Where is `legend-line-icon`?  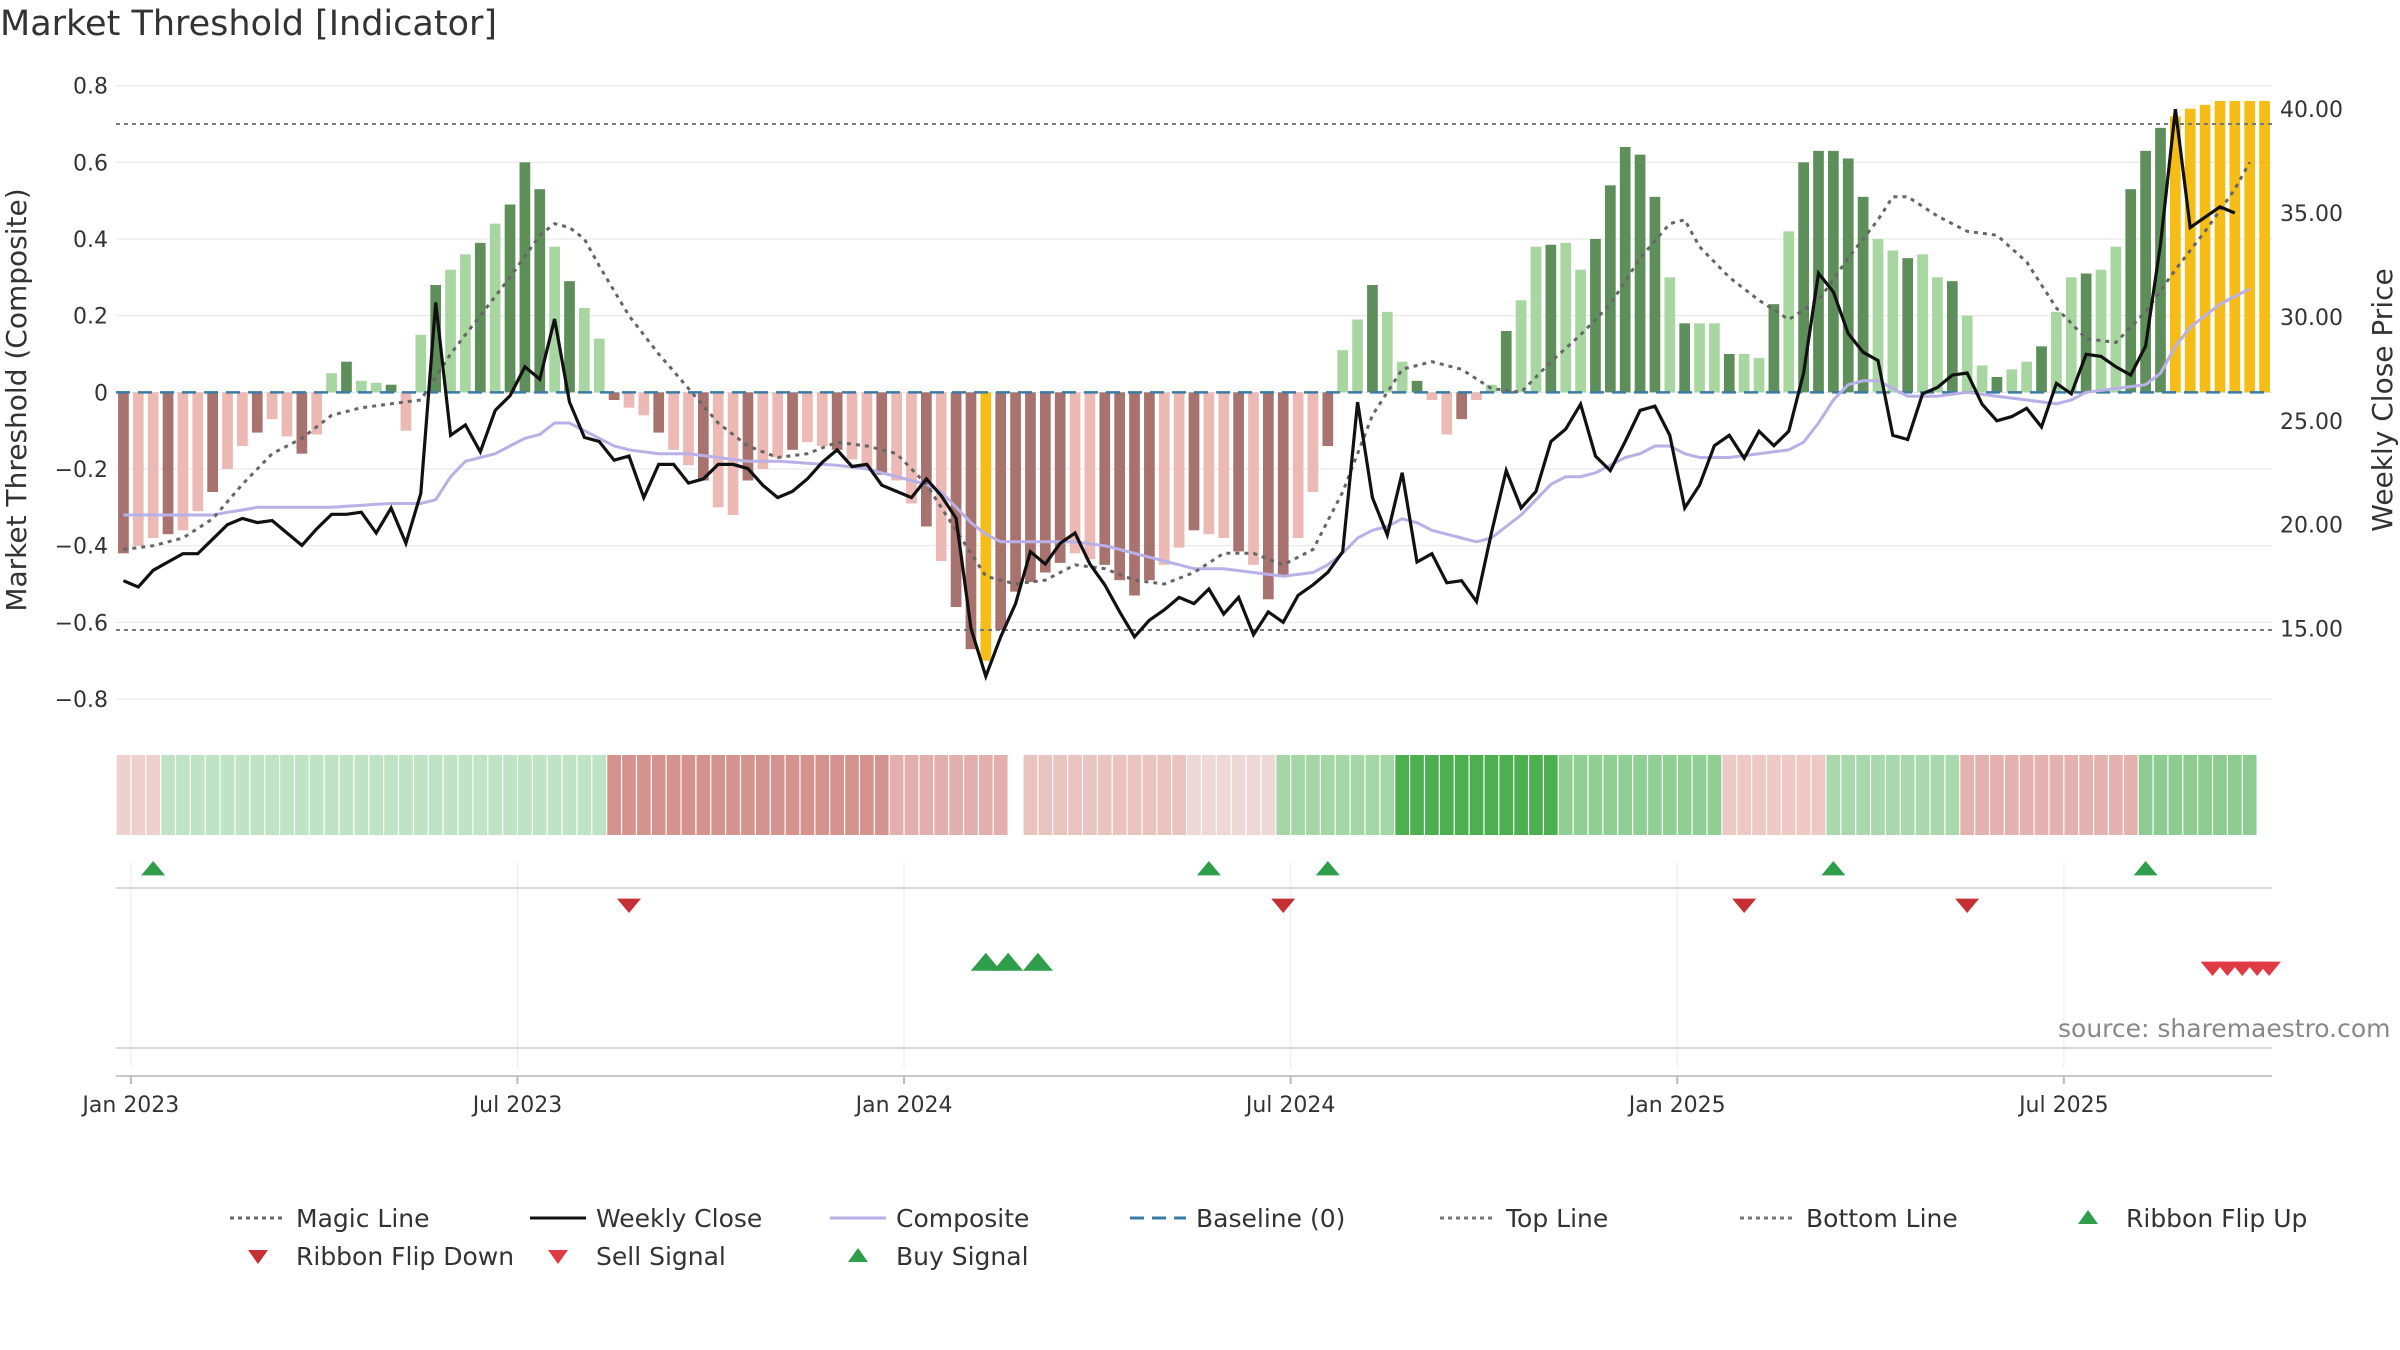
legend-line-icon is located at coordinates (258, 1218).